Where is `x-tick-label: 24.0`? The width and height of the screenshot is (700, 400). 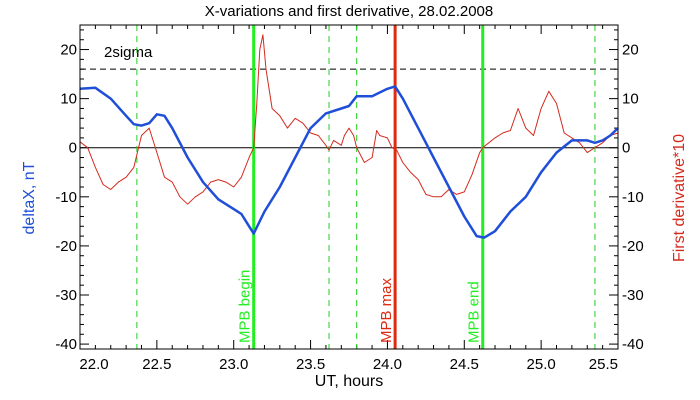 x-tick-label: 24.0 is located at coordinates (387, 364).